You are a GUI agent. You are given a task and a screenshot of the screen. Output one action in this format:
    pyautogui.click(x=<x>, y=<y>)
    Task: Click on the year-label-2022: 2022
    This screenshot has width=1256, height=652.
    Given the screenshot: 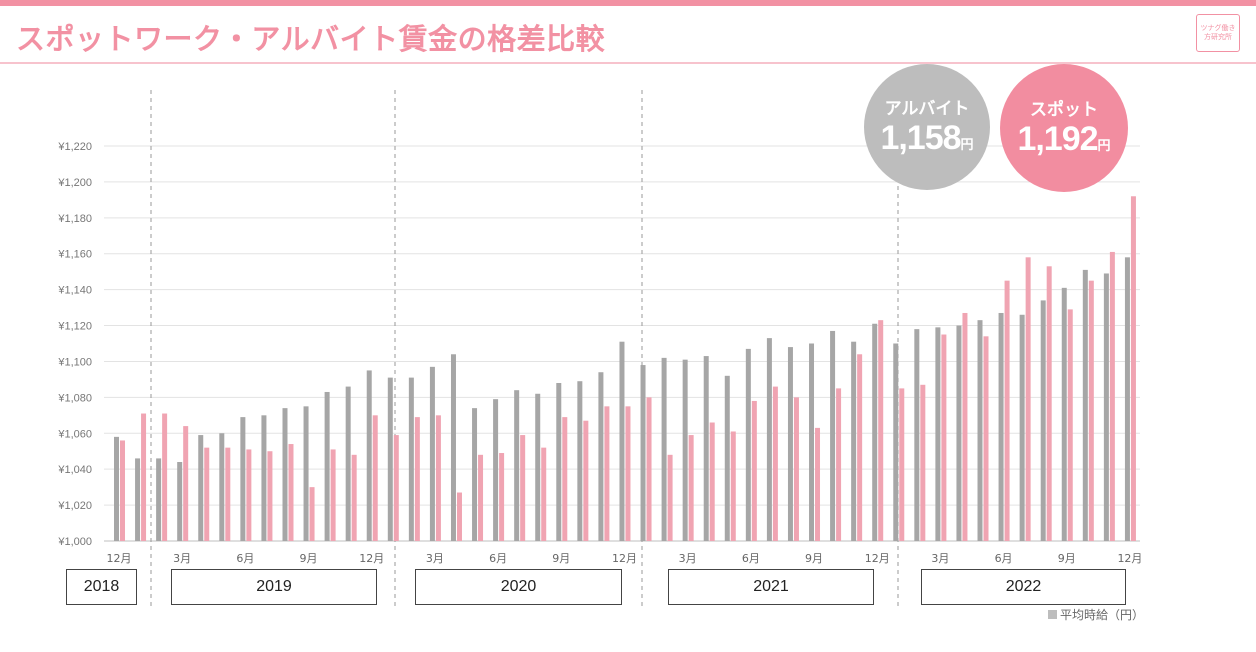 What is the action you would take?
    pyautogui.click(x=1023, y=587)
    